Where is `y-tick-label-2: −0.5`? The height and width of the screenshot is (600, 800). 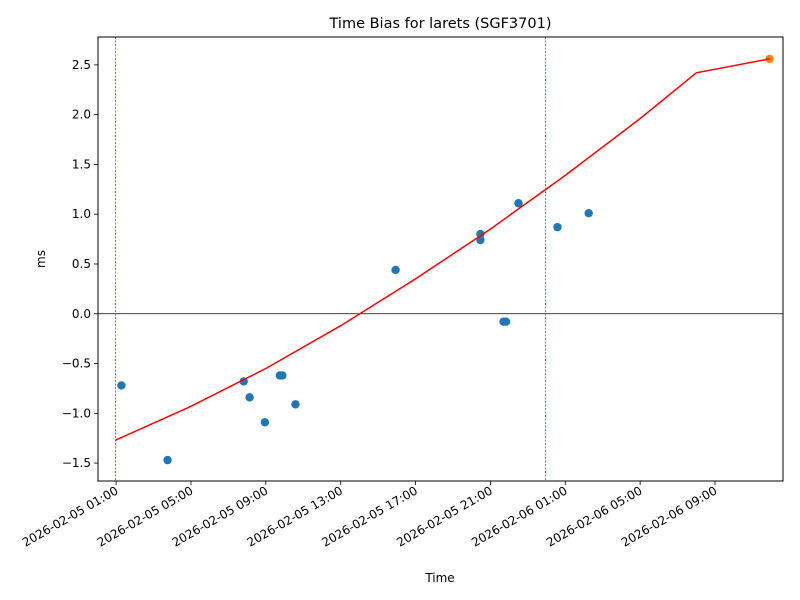
y-tick-label-2: −0.5 is located at coordinates (76, 364).